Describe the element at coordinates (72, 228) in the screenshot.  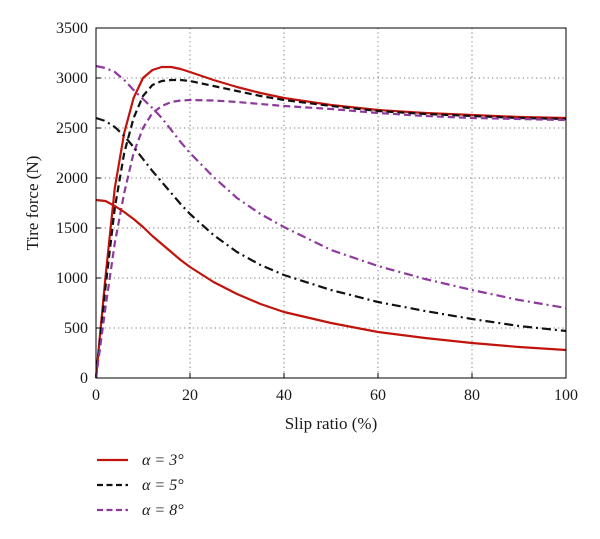
I see `y-tick-label: 1500` at that location.